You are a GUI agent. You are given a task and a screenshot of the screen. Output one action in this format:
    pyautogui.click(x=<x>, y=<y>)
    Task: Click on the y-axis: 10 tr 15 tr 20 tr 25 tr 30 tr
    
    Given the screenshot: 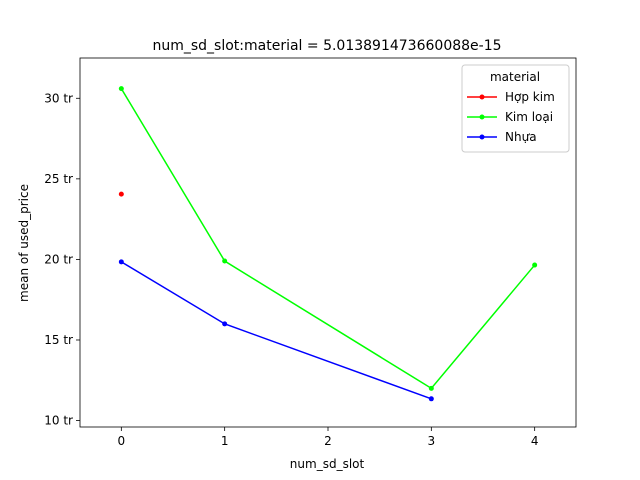 What is the action you would take?
    pyautogui.click(x=62, y=259)
    